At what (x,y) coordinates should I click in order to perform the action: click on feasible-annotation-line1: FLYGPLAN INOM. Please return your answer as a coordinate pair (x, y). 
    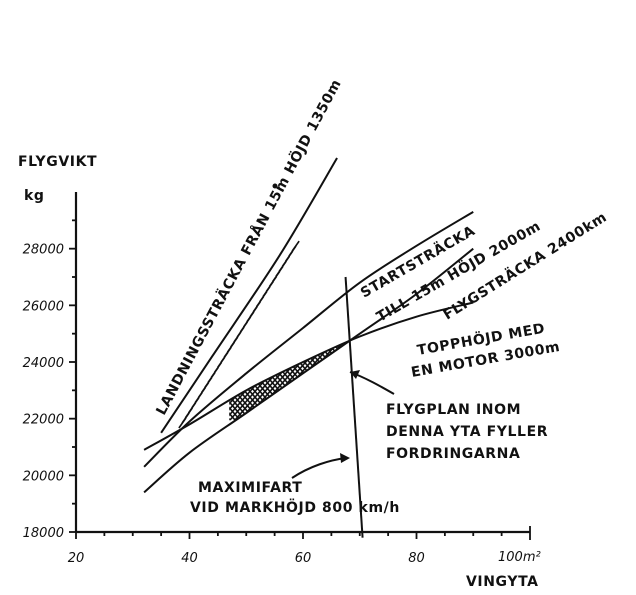
    Looking at the image, I should click on (453, 410).